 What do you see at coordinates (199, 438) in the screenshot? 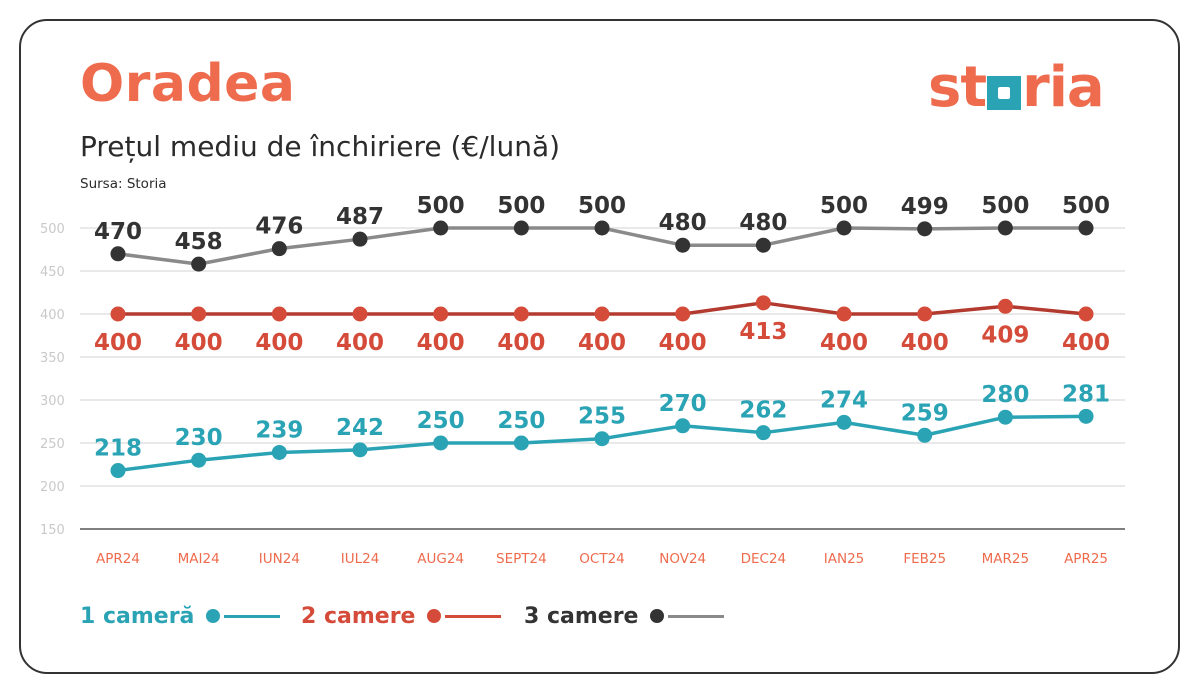
I see `data-label-1-camera-mai24: 230` at bounding box center [199, 438].